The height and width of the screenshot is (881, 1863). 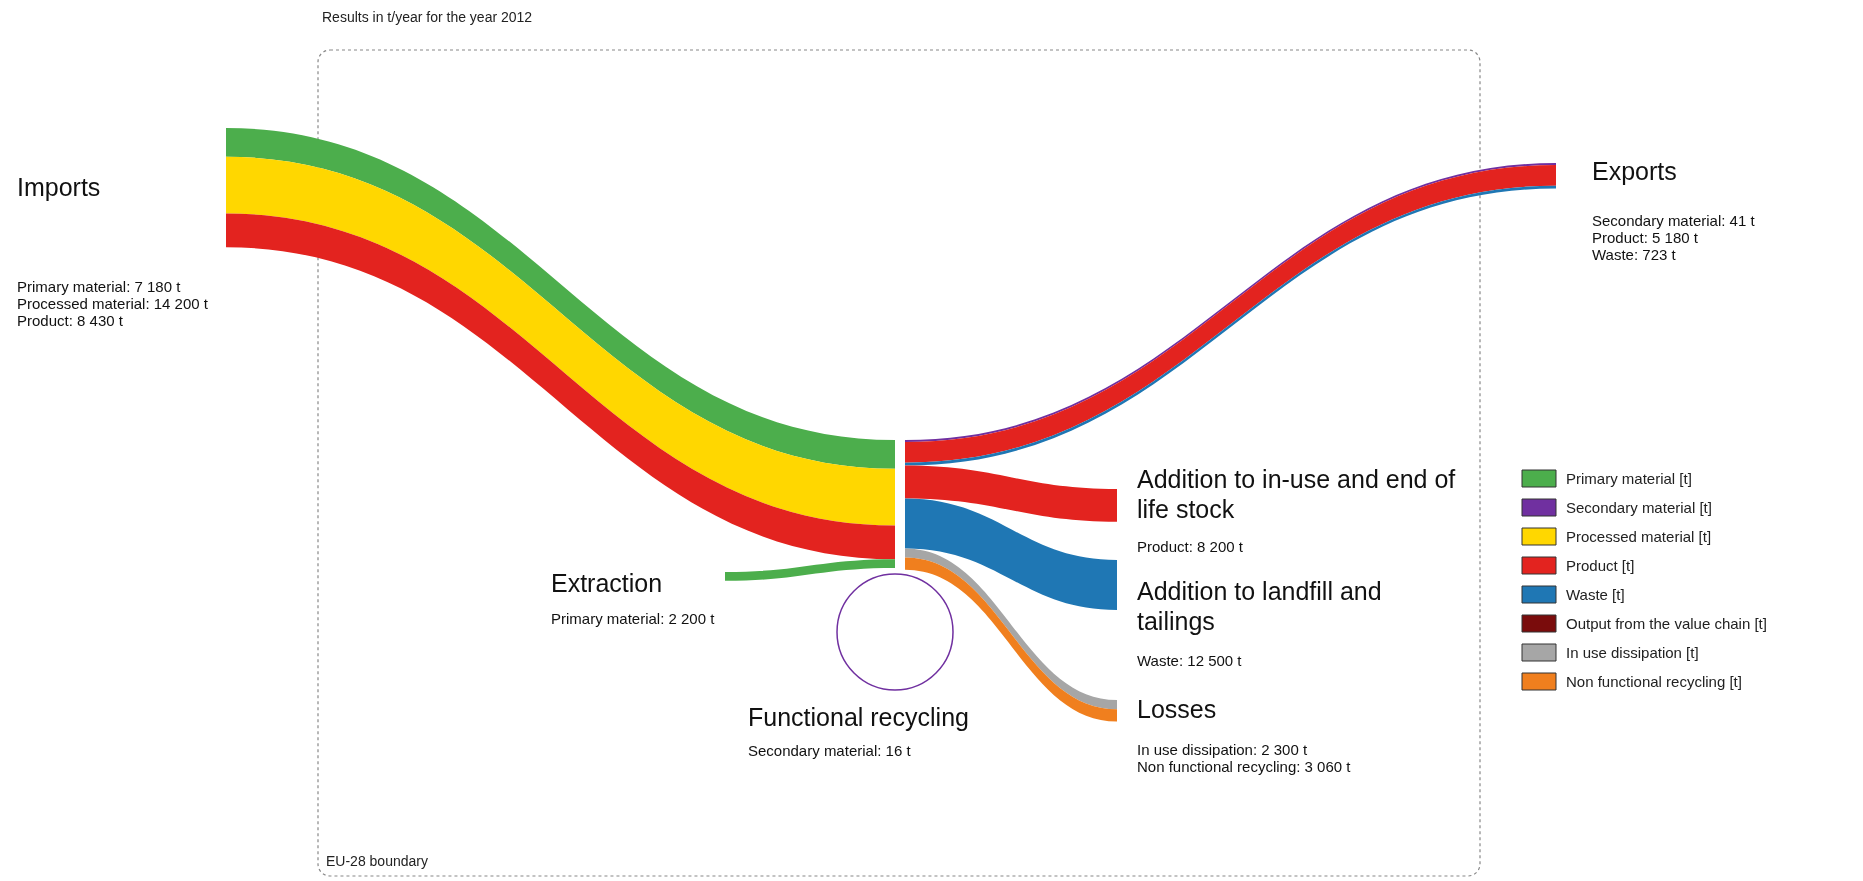 I want to click on data-label: Product: 8 200 t, so click(x=1190, y=546).